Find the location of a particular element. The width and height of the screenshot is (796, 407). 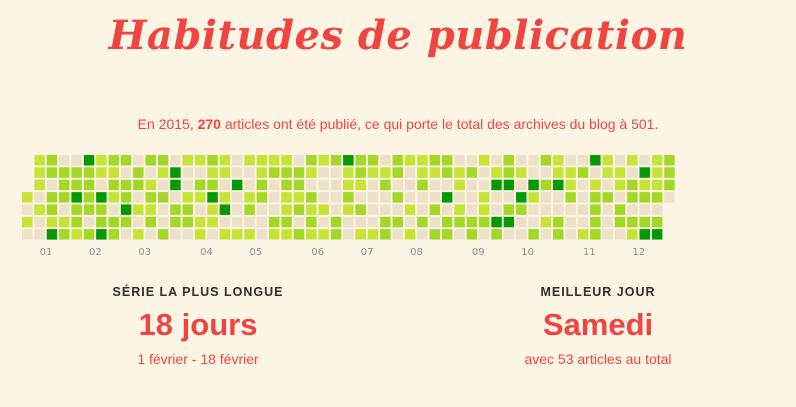

summary-comma: , is located at coordinates (193, 124).